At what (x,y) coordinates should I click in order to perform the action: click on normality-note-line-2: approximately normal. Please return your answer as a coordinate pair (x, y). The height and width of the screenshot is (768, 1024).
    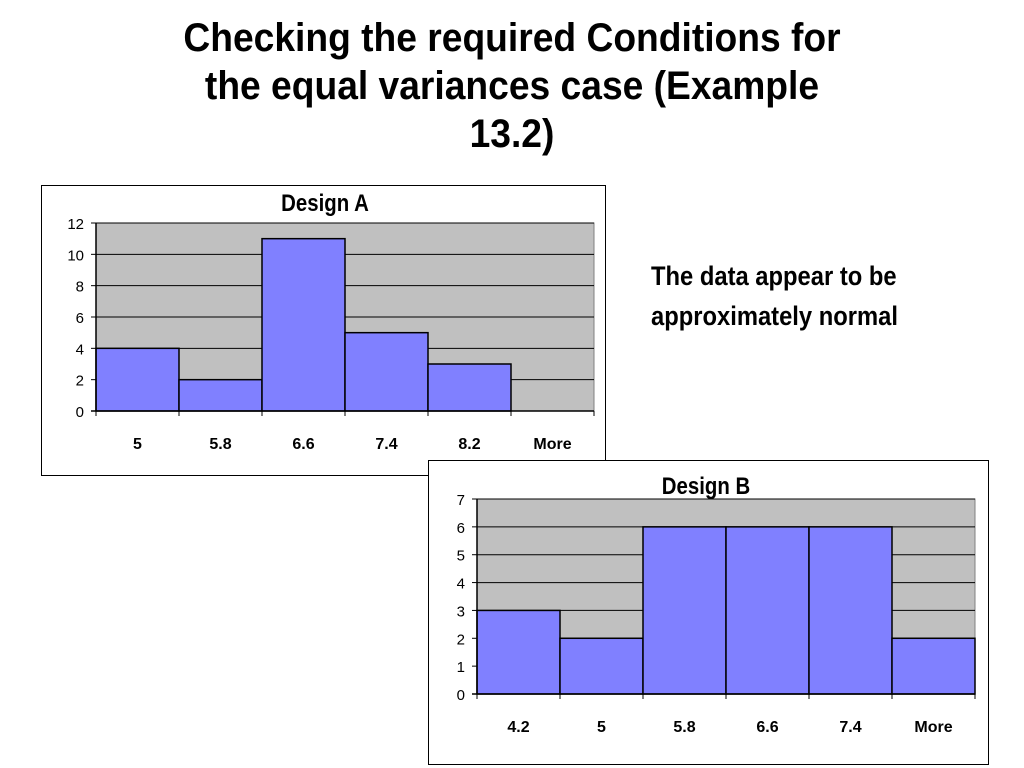
    Looking at the image, I should click on (774, 316).